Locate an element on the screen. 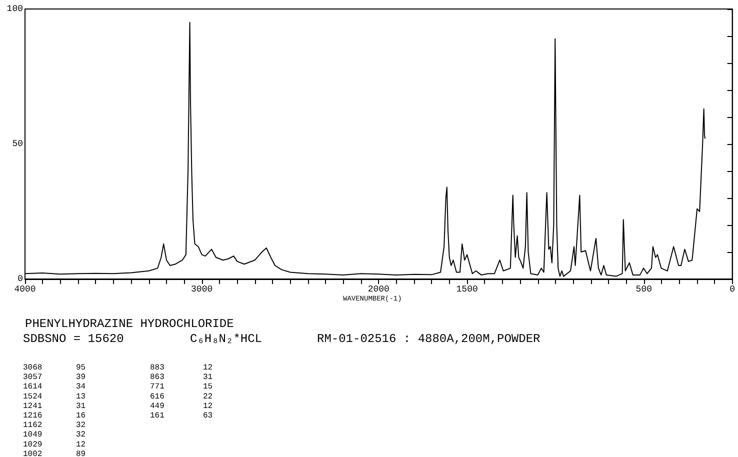  text: 449 12 is located at coordinates (181, 406).